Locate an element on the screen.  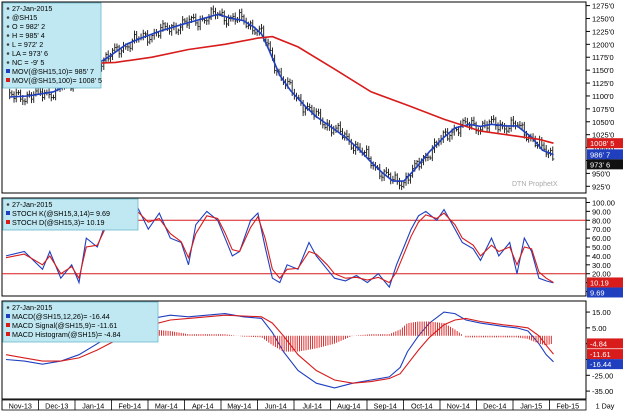
x-tick-label: Jun-14 is located at coordinates (276, 406).